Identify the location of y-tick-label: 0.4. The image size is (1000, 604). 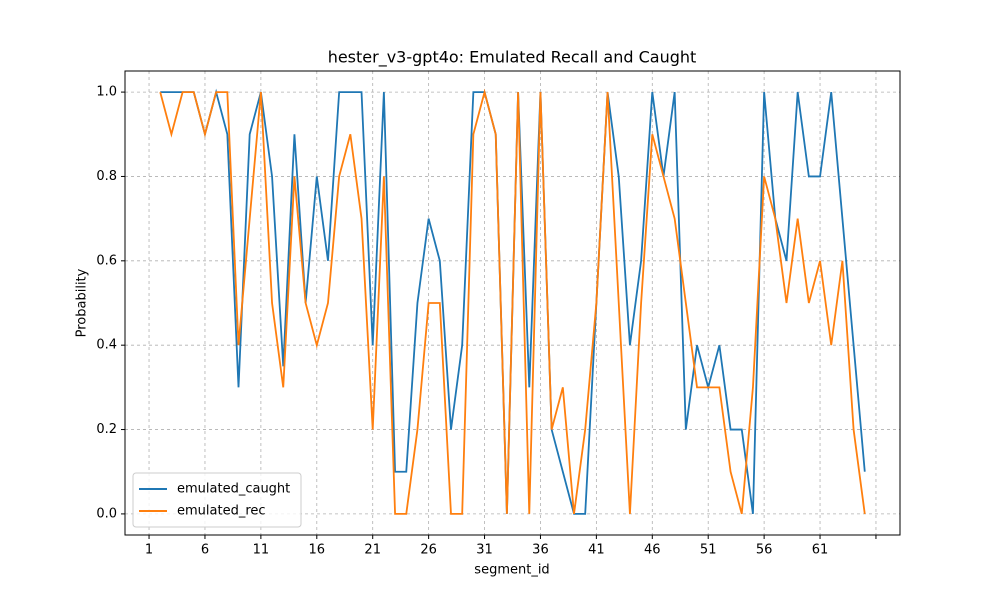
(106, 345).